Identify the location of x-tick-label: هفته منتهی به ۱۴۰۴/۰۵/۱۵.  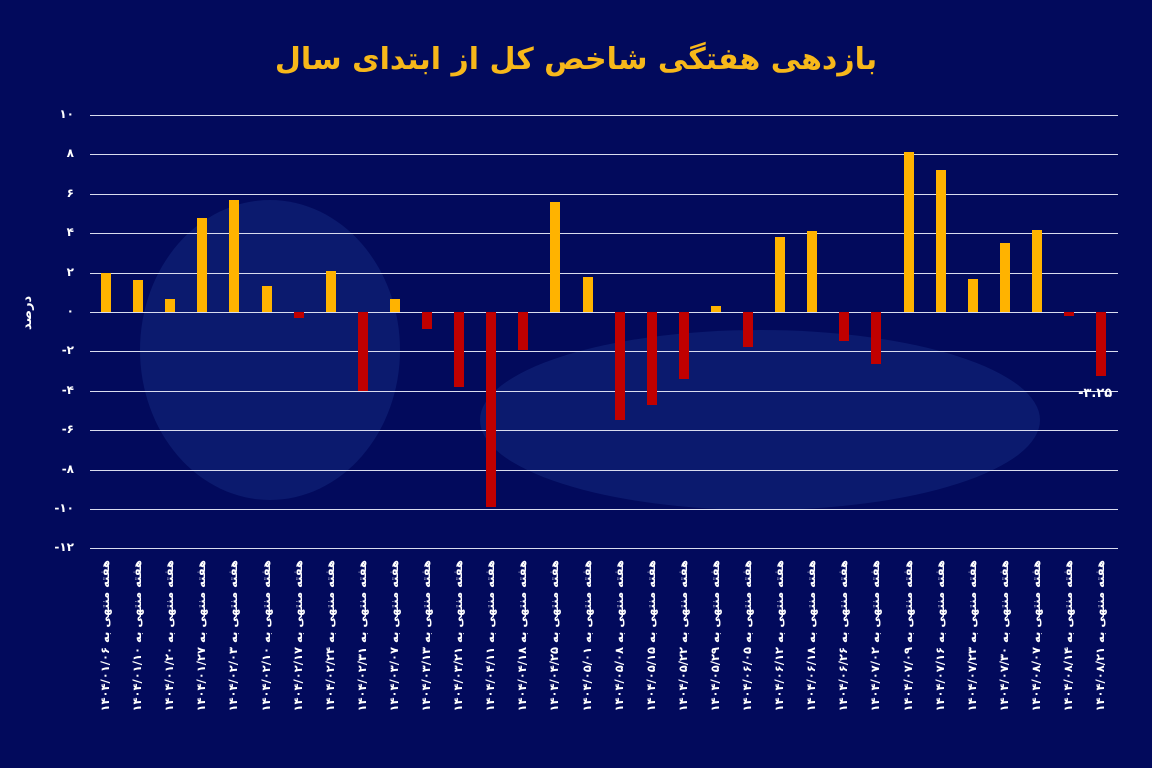
(650, 636).